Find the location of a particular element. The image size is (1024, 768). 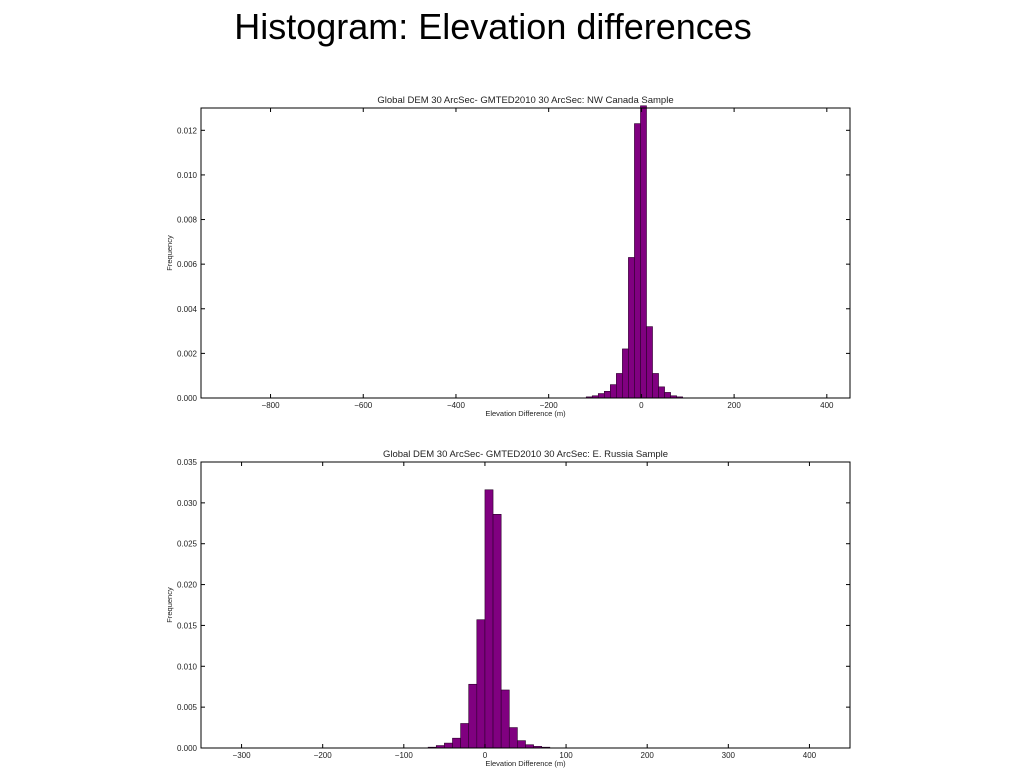

y-tick-label: 0.005 is located at coordinates (187, 707).